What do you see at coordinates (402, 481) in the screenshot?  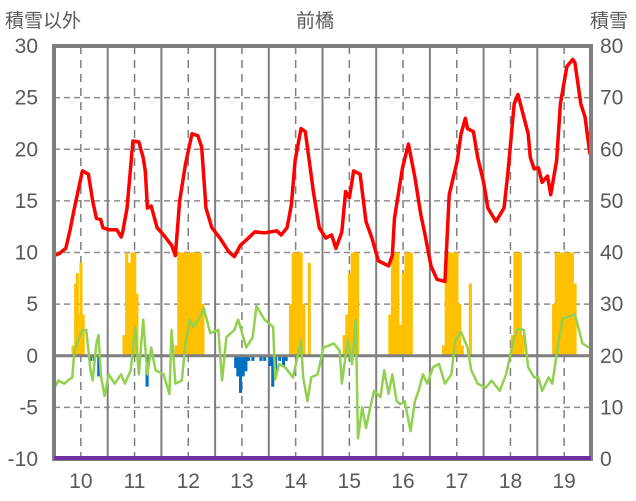 I see `x-tick: 16` at bounding box center [402, 481].